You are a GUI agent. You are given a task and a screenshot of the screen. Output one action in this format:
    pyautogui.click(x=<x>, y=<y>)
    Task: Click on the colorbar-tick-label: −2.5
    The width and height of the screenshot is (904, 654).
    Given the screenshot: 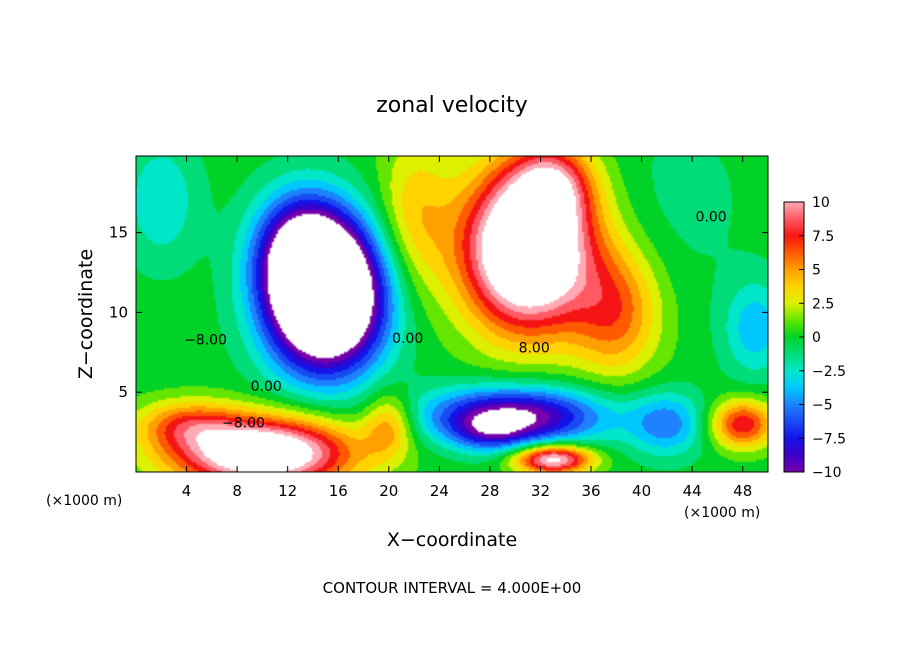 What is the action you would take?
    pyautogui.click(x=829, y=372)
    